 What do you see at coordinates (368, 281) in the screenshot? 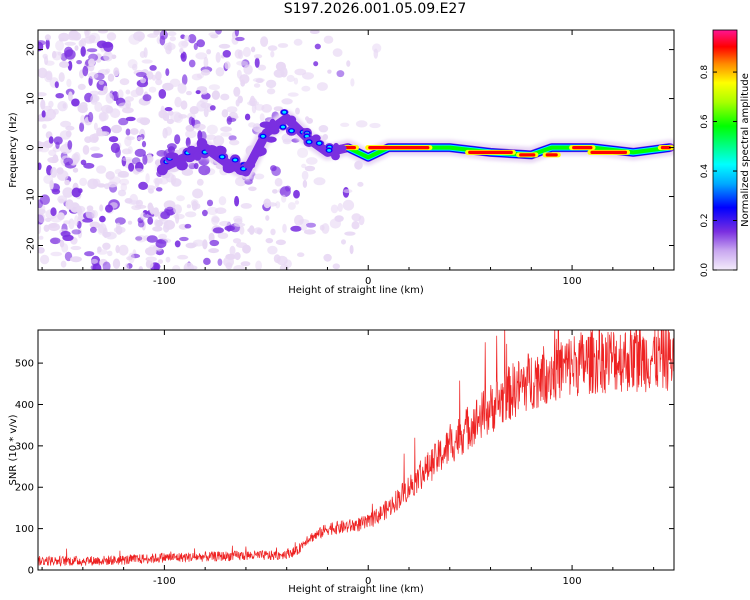
I see `x-tick-label: 0` at bounding box center [368, 281].